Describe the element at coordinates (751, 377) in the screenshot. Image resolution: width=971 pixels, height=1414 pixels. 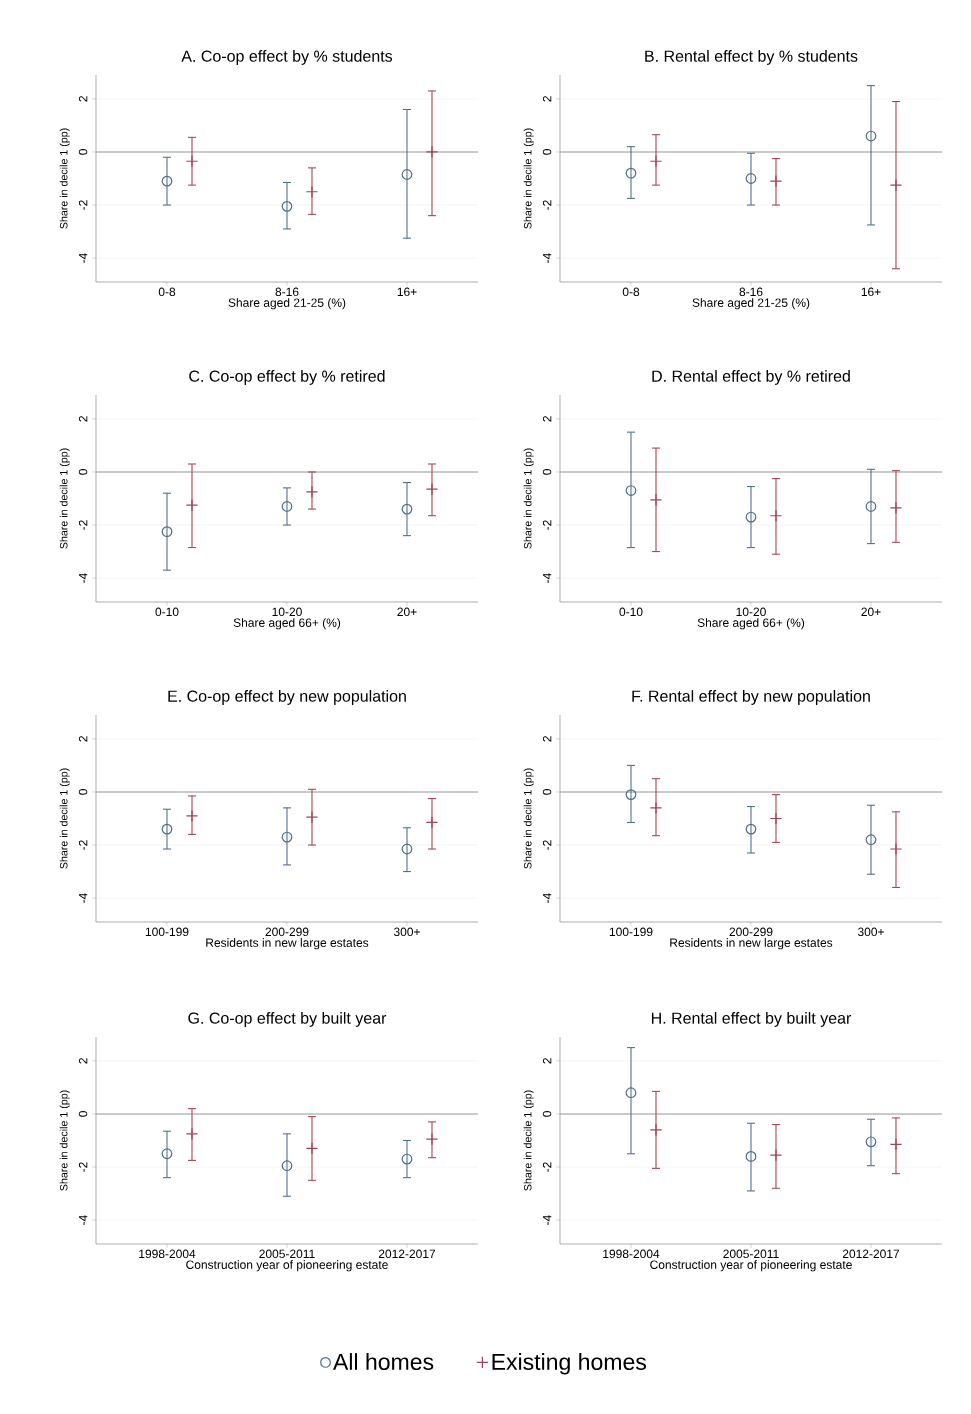
I see `chart-title: D. Rental effect by % retired` at that location.